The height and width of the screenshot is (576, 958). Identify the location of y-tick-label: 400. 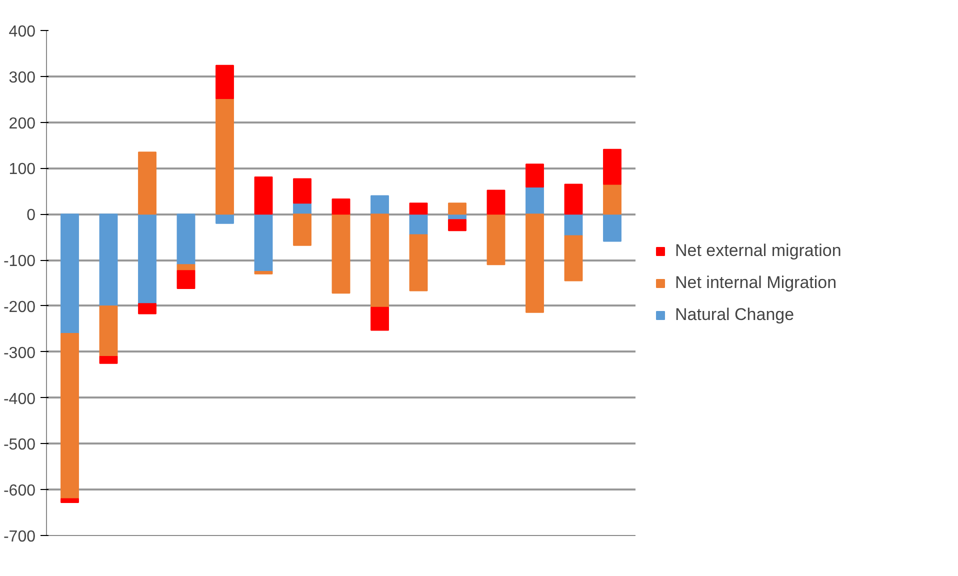
(22, 32).